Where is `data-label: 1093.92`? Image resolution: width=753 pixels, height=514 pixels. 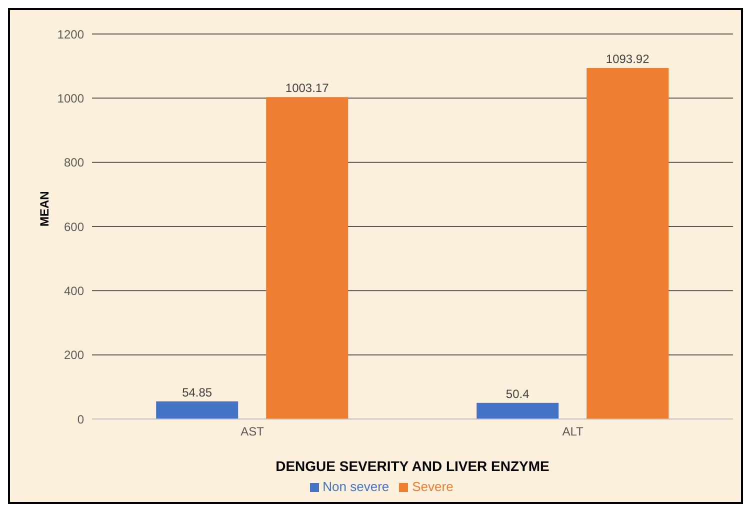 data-label: 1093.92 is located at coordinates (628, 59).